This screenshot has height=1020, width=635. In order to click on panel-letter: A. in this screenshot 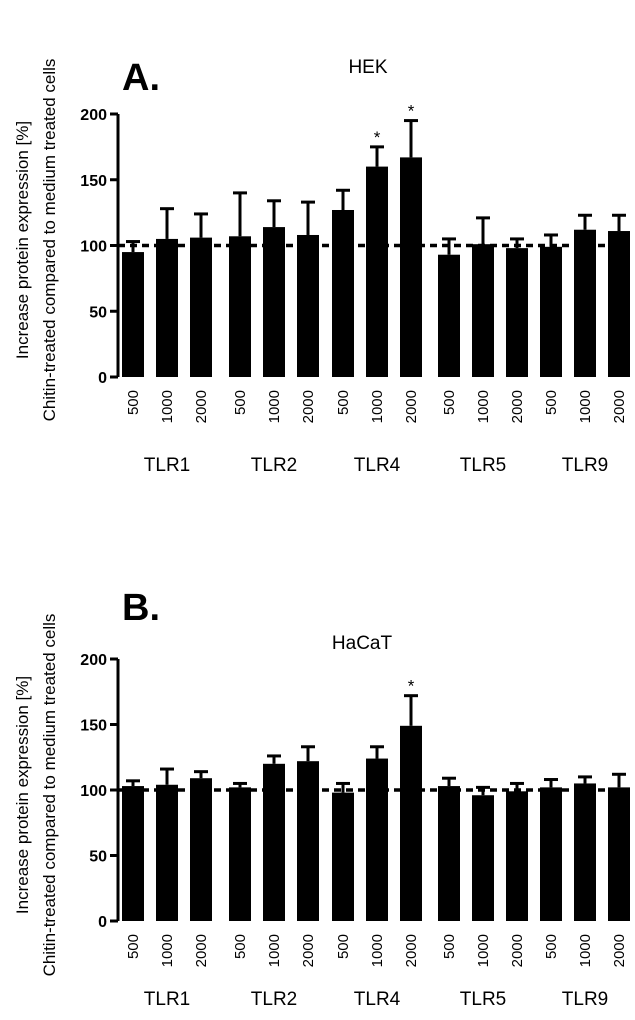, I will do `click(141, 78)`.